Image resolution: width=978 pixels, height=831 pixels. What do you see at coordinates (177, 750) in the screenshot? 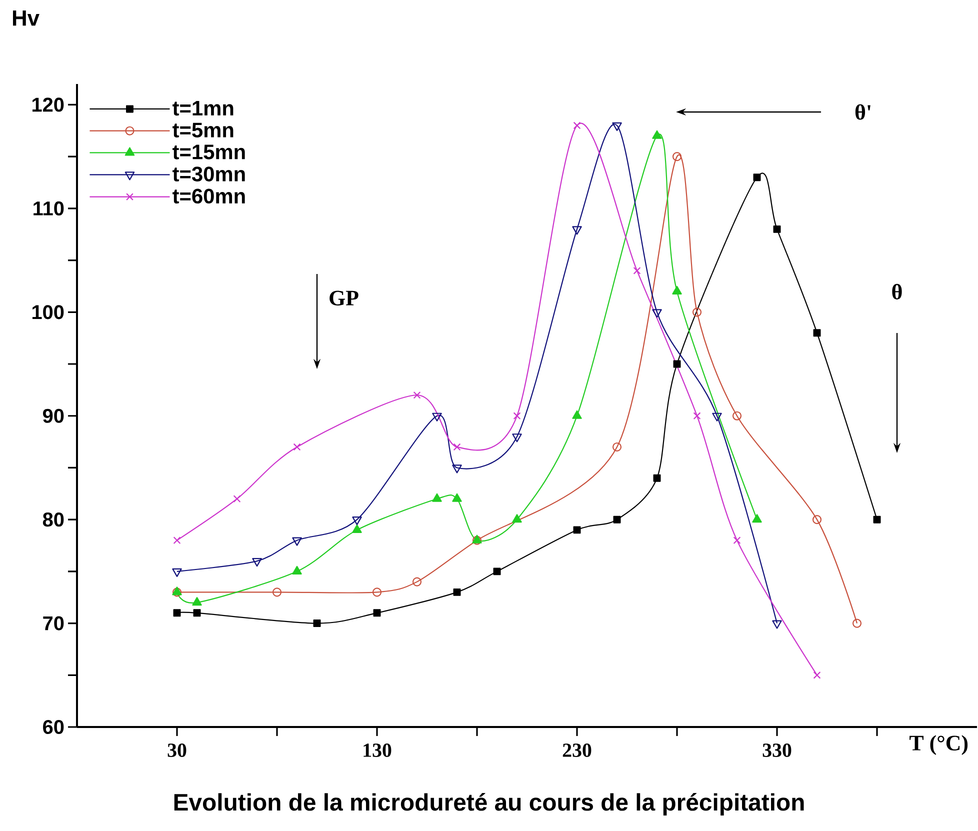
I see `x-tick-label: 30` at bounding box center [177, 750].